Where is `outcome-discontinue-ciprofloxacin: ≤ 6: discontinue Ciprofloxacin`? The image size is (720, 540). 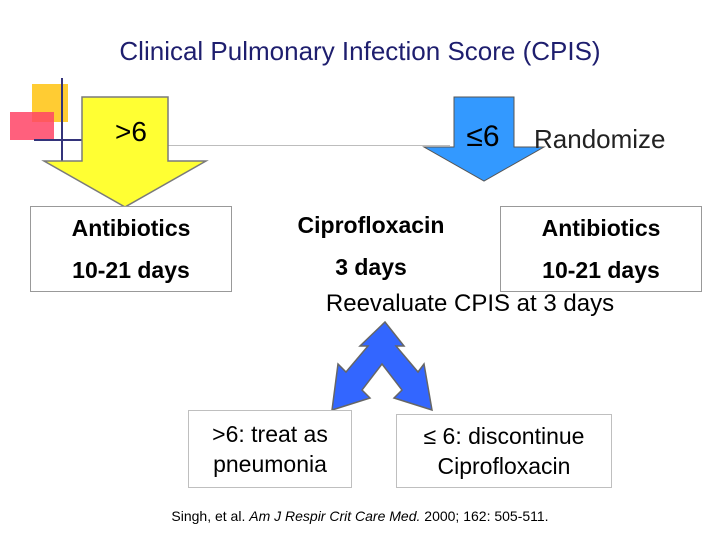
outcome-discontinue-ciprofloxacin: ≤ 6: discontinue Ciprofloxacin is located at coordinates (504, 451).